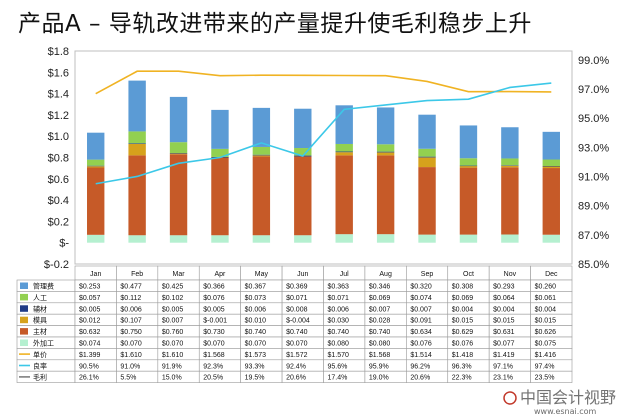 The height and width of the screenshot is (420, 640). Describe the element at coordinates (213, 378) in the screenshot. I see `data-label: 20.5%` at that location.